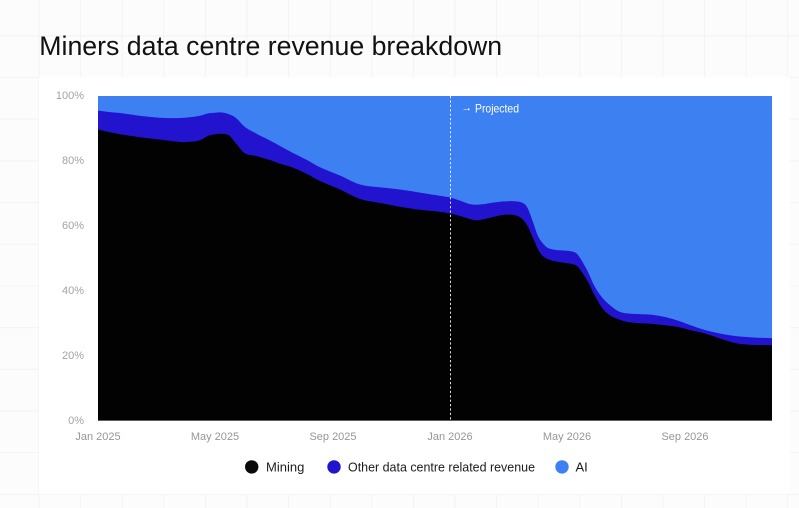  Describe the element at coordinates (582, 467) in the screenshot. I see `svg-text: AI` at that location.